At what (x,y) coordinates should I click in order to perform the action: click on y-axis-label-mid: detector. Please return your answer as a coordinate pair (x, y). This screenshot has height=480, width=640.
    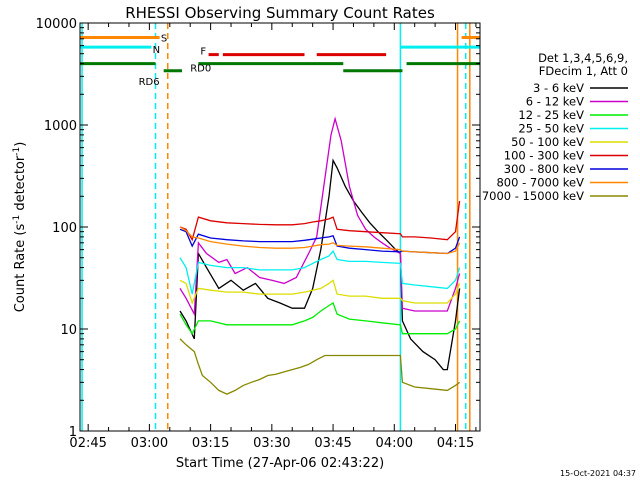
    Looking at the image, I should click on (20, 185).